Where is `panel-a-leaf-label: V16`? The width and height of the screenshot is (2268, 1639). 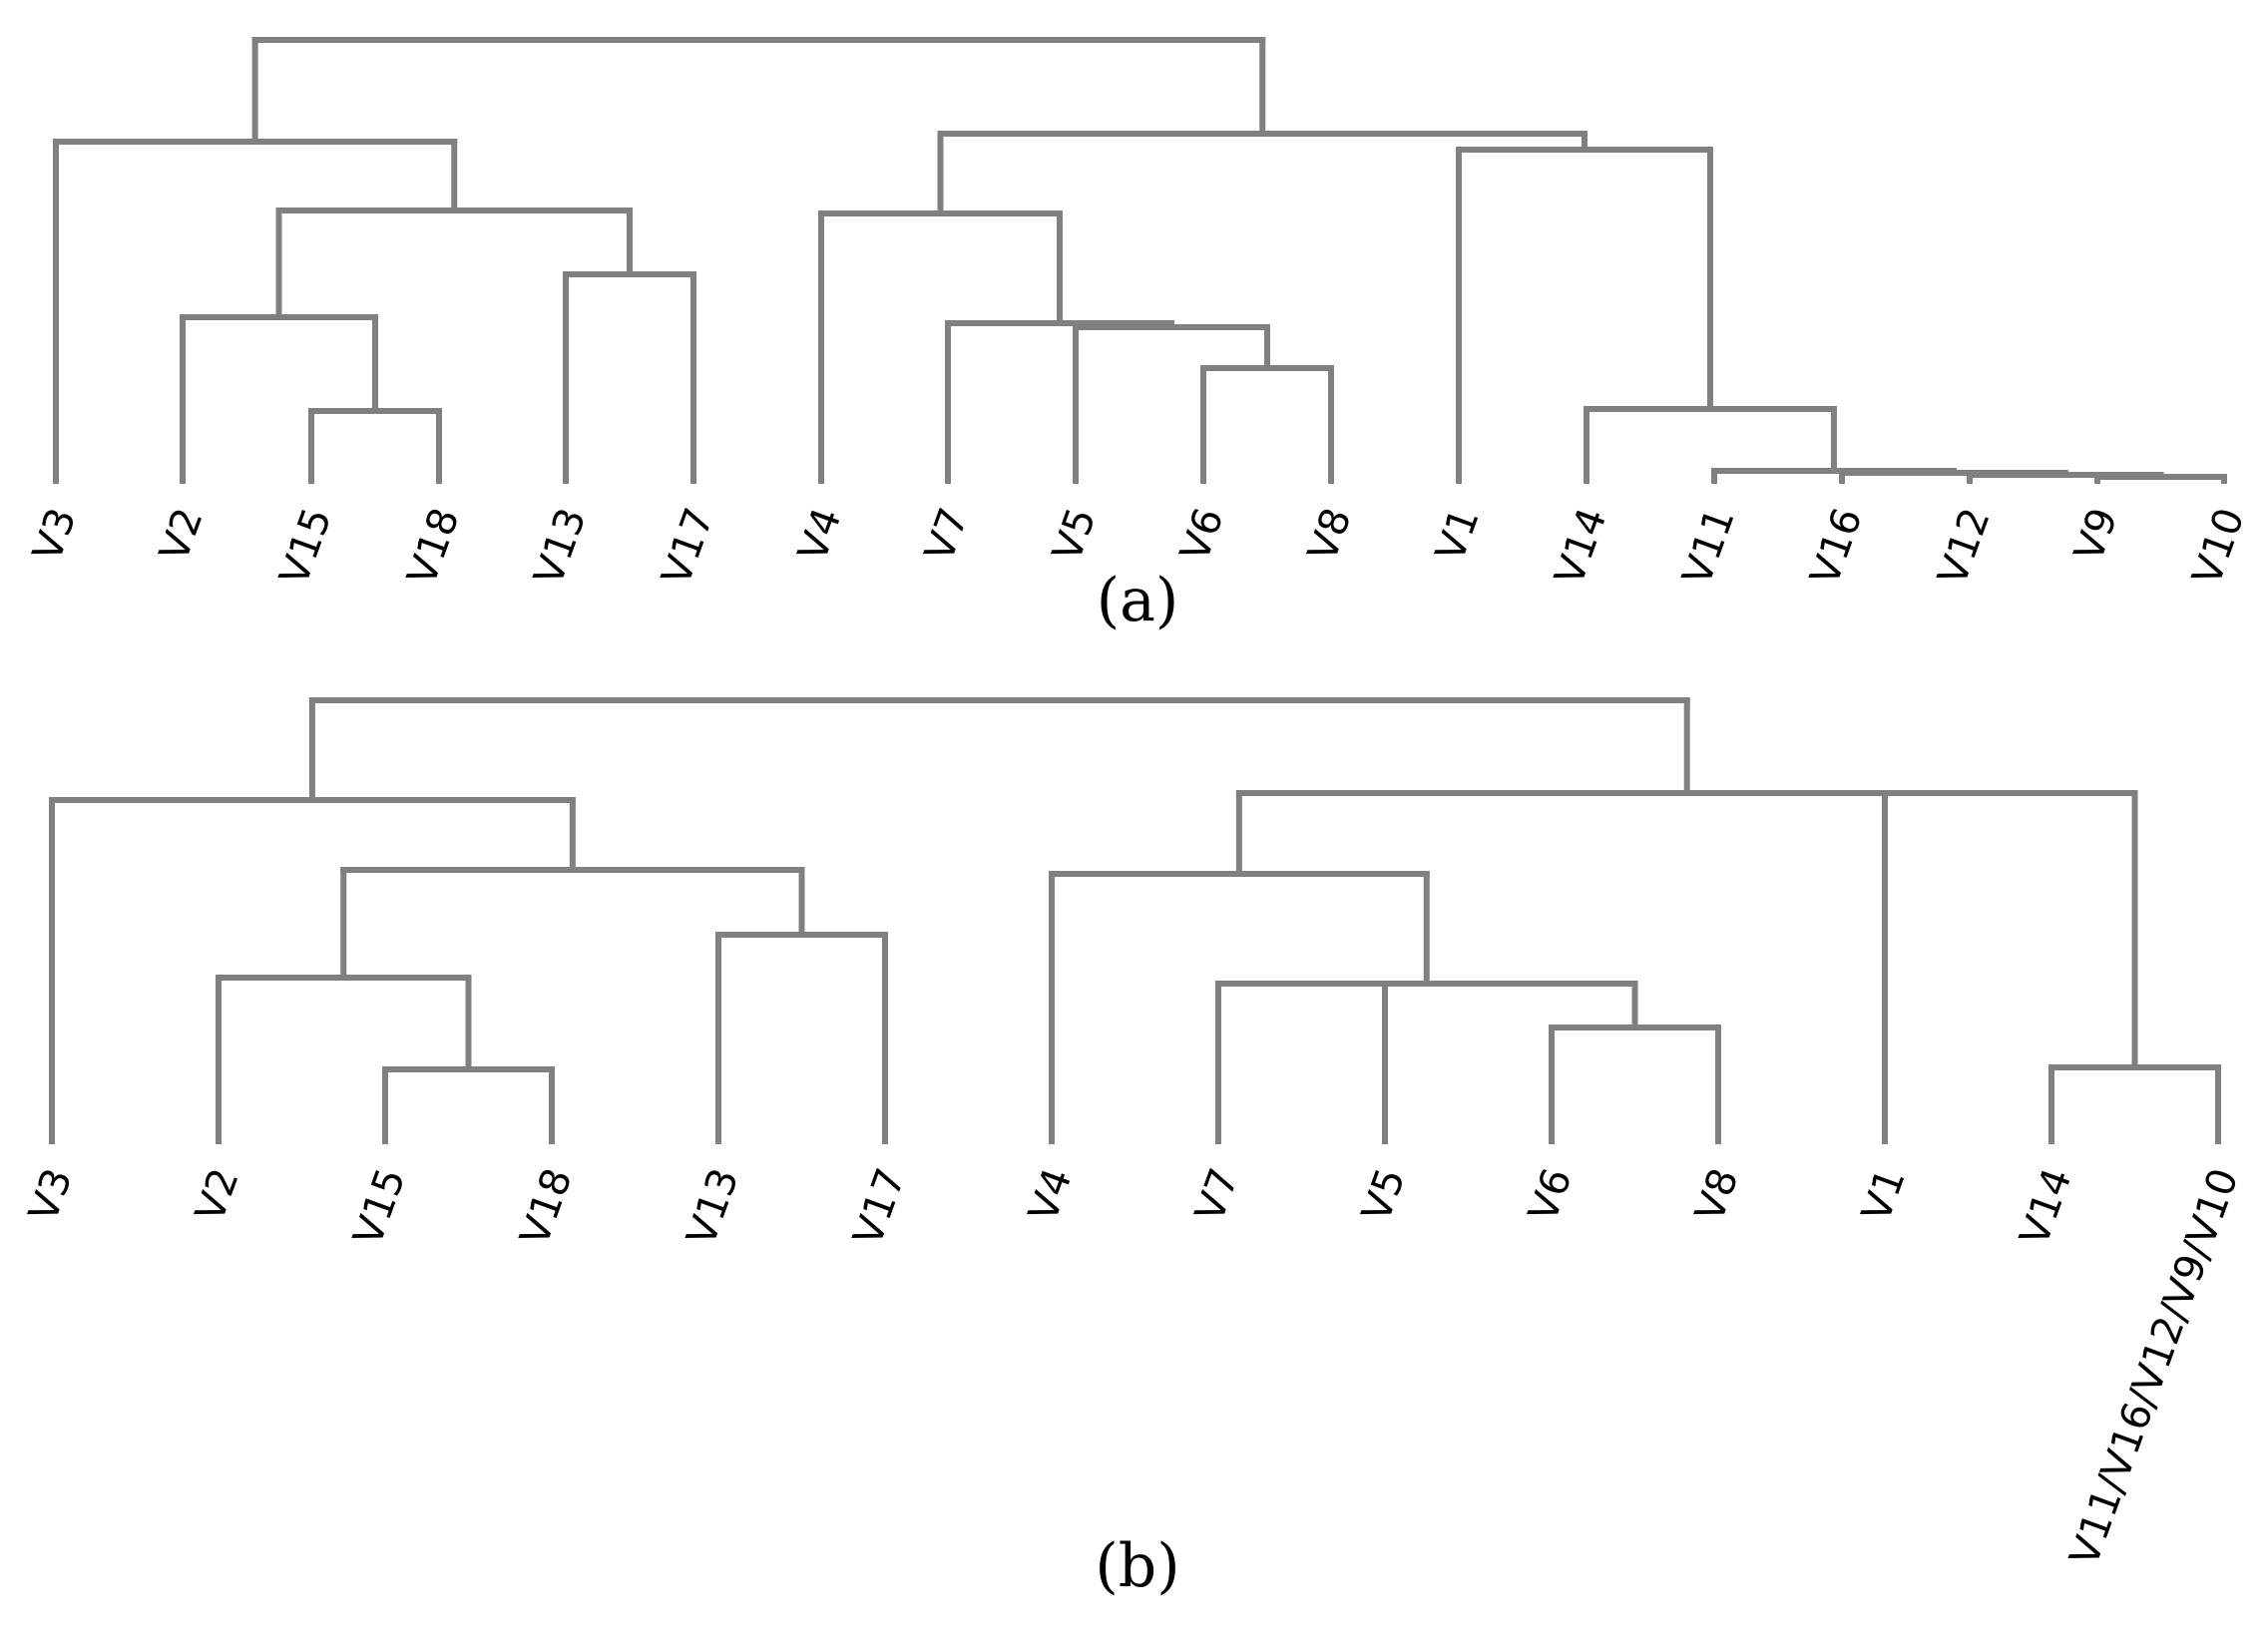 panel-a-leaf-label: V16 is located at coordinates (1837, 546).